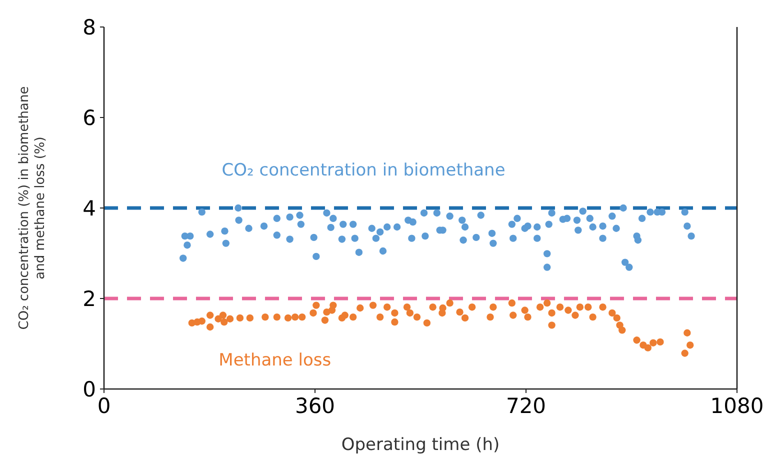 The width and height of the screenshot is (769, 458). What do you see at coordinates (737, 406) in the screenshot?
I see `x-tick-label: 1080` at bounding box center [737, 406].